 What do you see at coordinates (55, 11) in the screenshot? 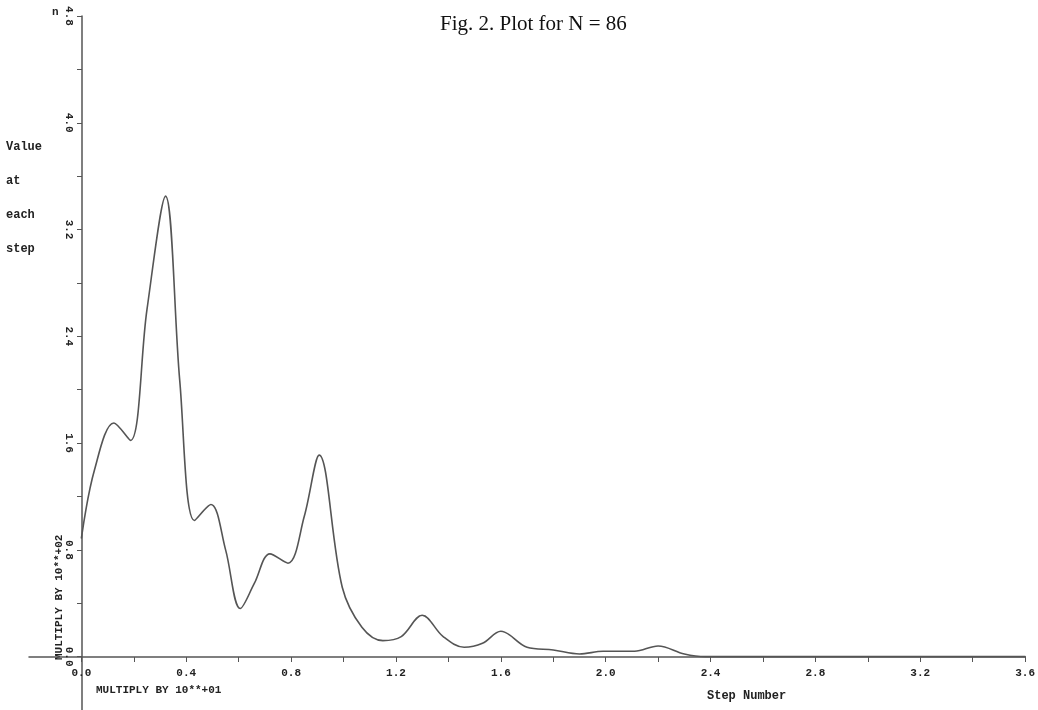
I see `annotation: n` at bounding box center [55, 11].